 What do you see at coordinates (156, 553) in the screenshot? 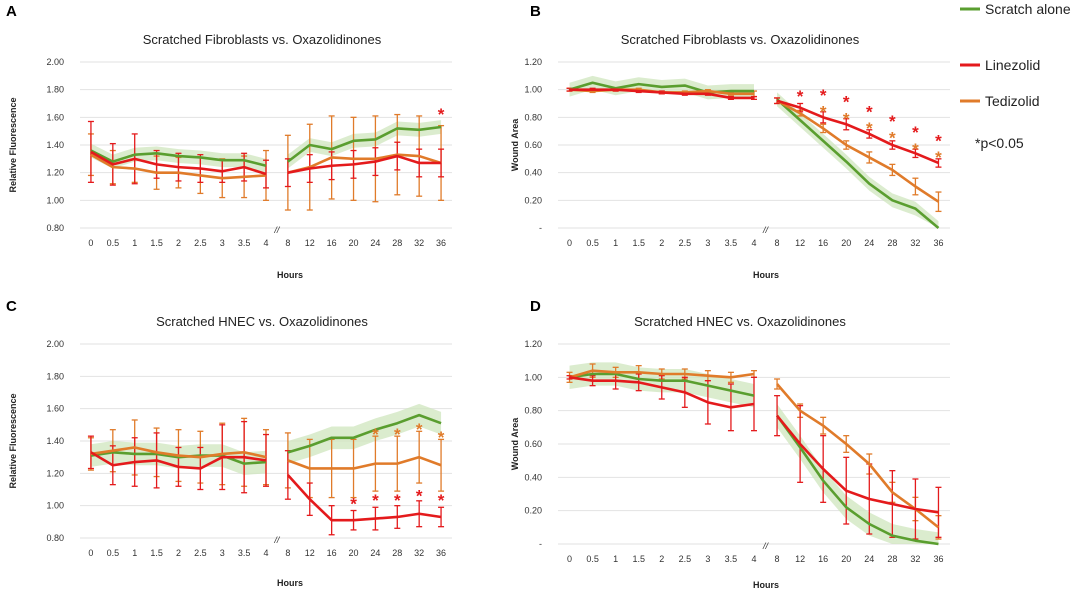
I see `x-tick-label: 1.5` at bounding box center [156, 553].